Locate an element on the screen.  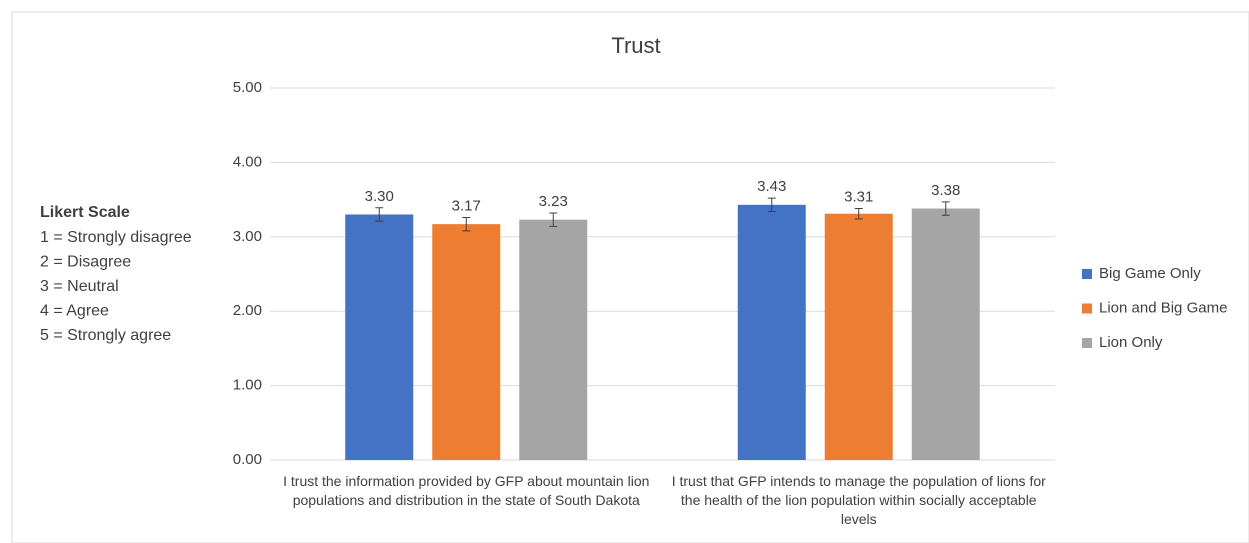
legend-label: Big Game Only is located at coordinates (1150, 273).